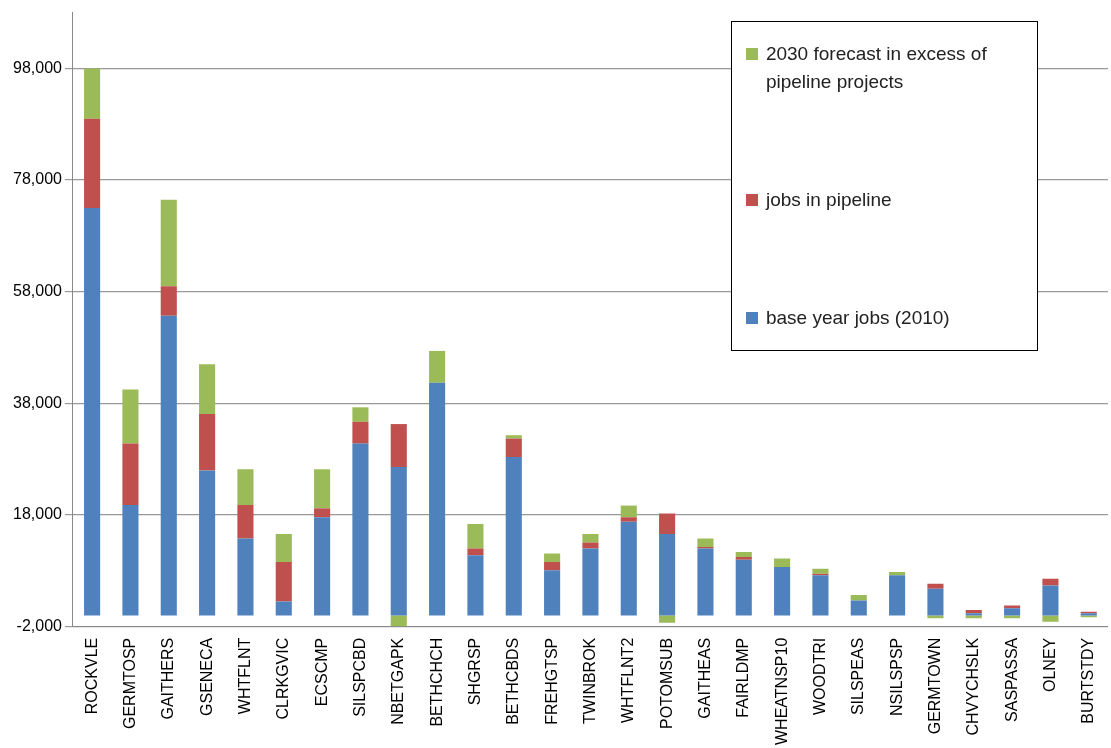  What do you see at coordinates (628, 680) in the screenshot?
I see `x-tick-label: WHTFLNT2` at bounding box center [628, 680].